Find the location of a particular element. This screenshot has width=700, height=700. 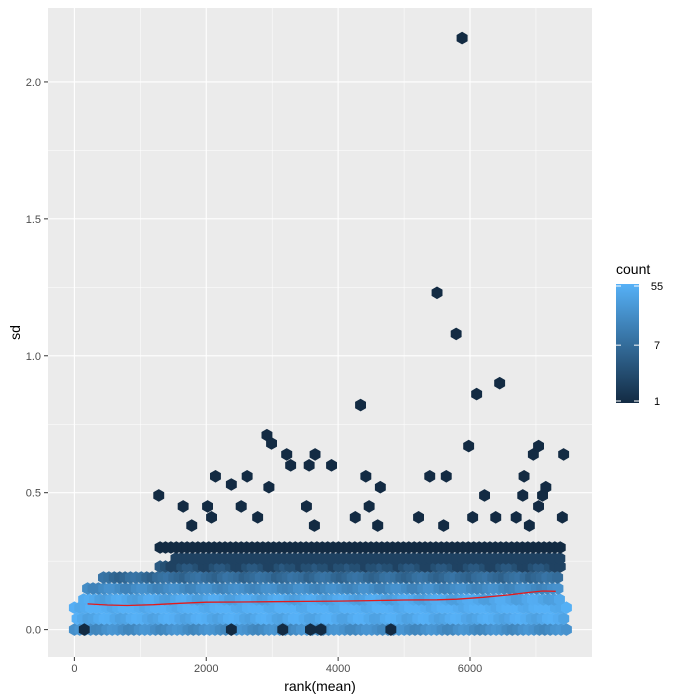

x-tick-label: 4000 is located at coordinates (338, 669).